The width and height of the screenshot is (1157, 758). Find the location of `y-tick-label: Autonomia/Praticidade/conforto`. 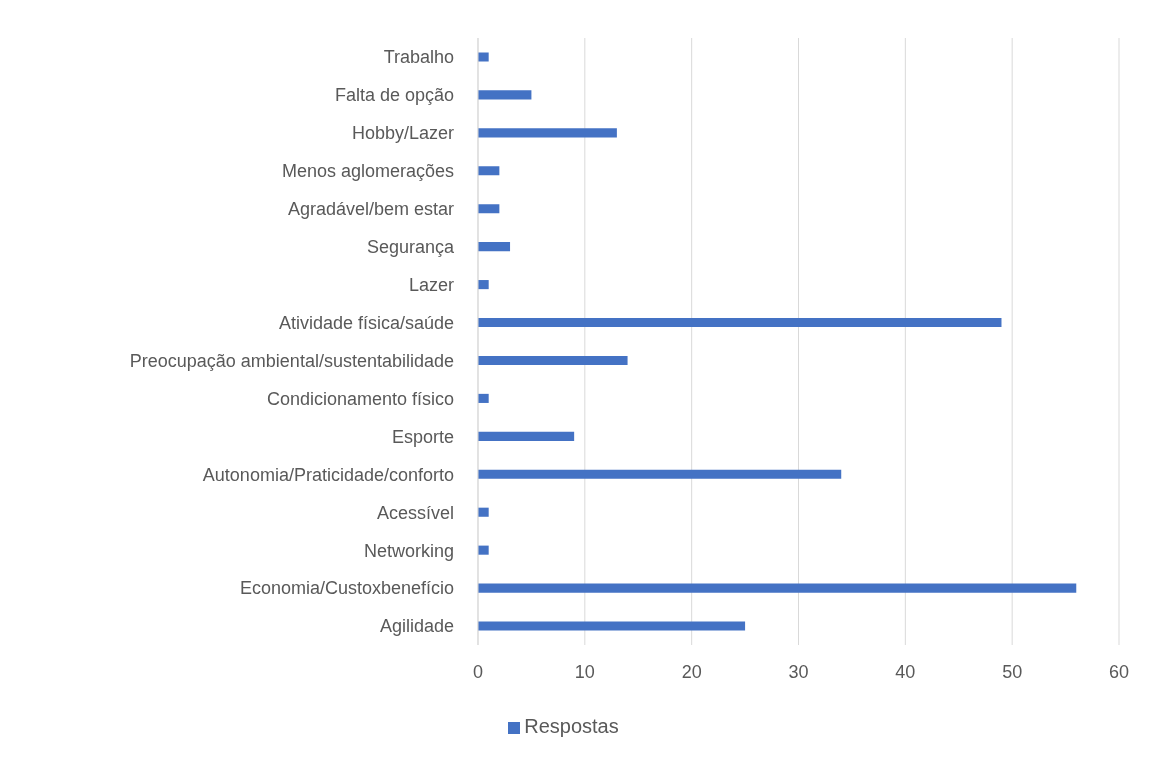

y-tick-label: Autonomia/Praticidade/conforto is located at coordinates (328, 474).